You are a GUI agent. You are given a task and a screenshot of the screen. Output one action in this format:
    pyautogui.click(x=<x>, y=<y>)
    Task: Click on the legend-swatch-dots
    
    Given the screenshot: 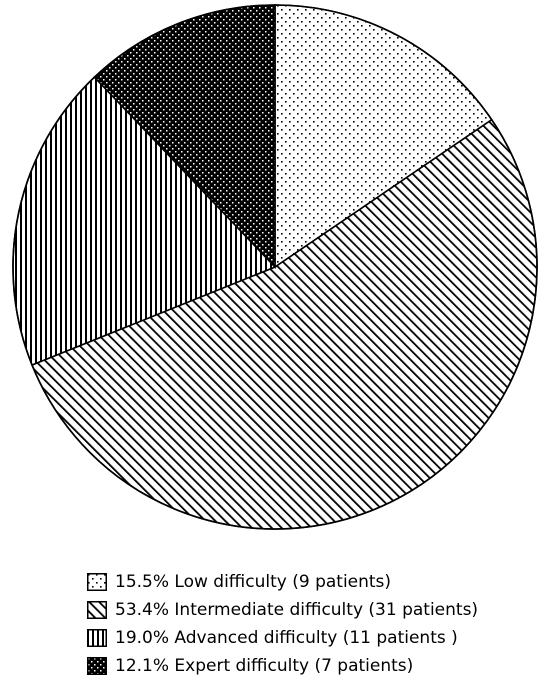 What is the action you would take?
    pyautogui.click(x=97, y=582)
    